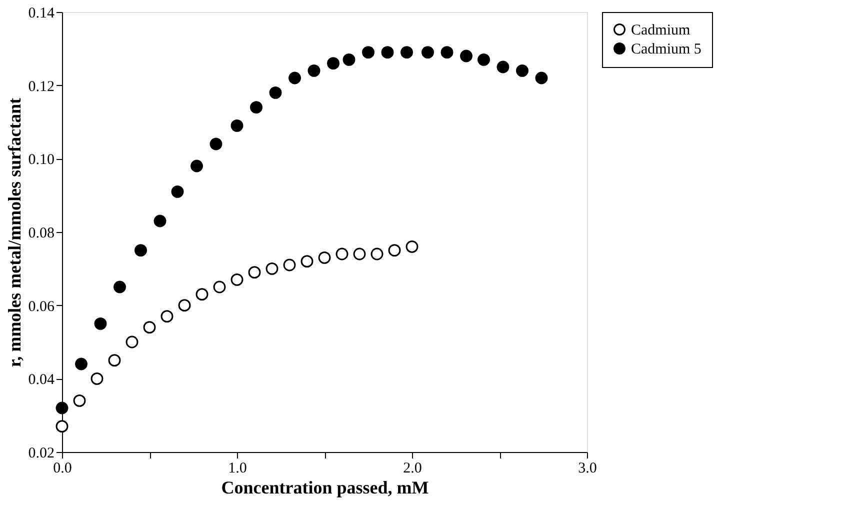 The width and height of the screenshot is (842, 512). What do you see at coordinates (660, 30) in the screenshot?
I see `legend-label: Cadmium` at bounding box center [660, 30].